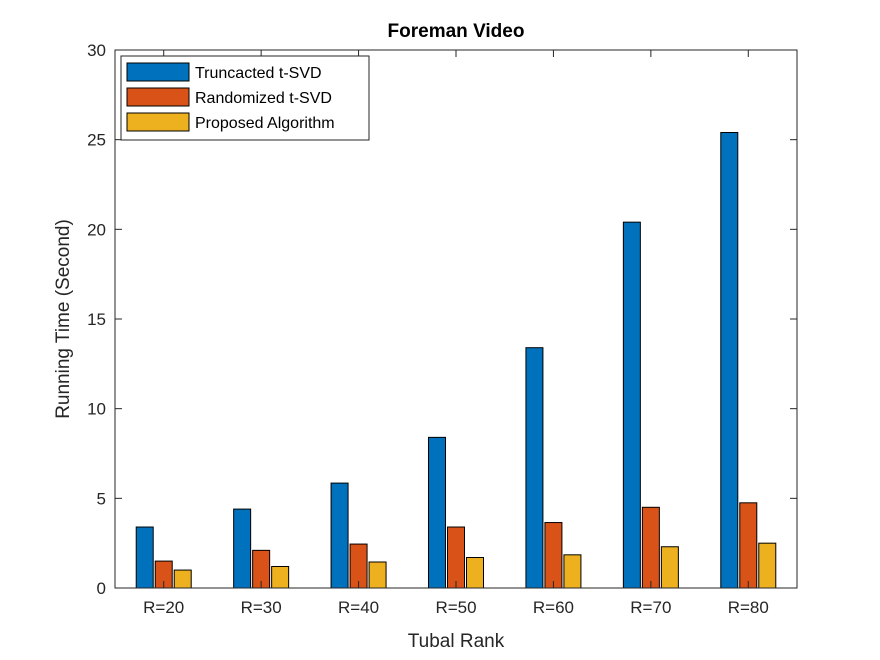 Image resolution: width=880 pixels, height=660 pixels. I want to click on y-tick-label: 25, so click(96, 140).